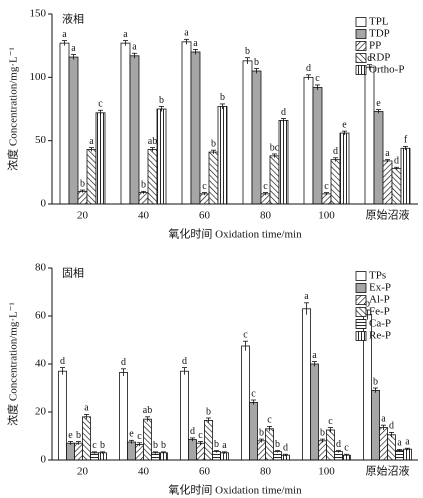 This screenshot has width=423, height=498. I want to click on legend-label: Al-P, so click(379, 300).